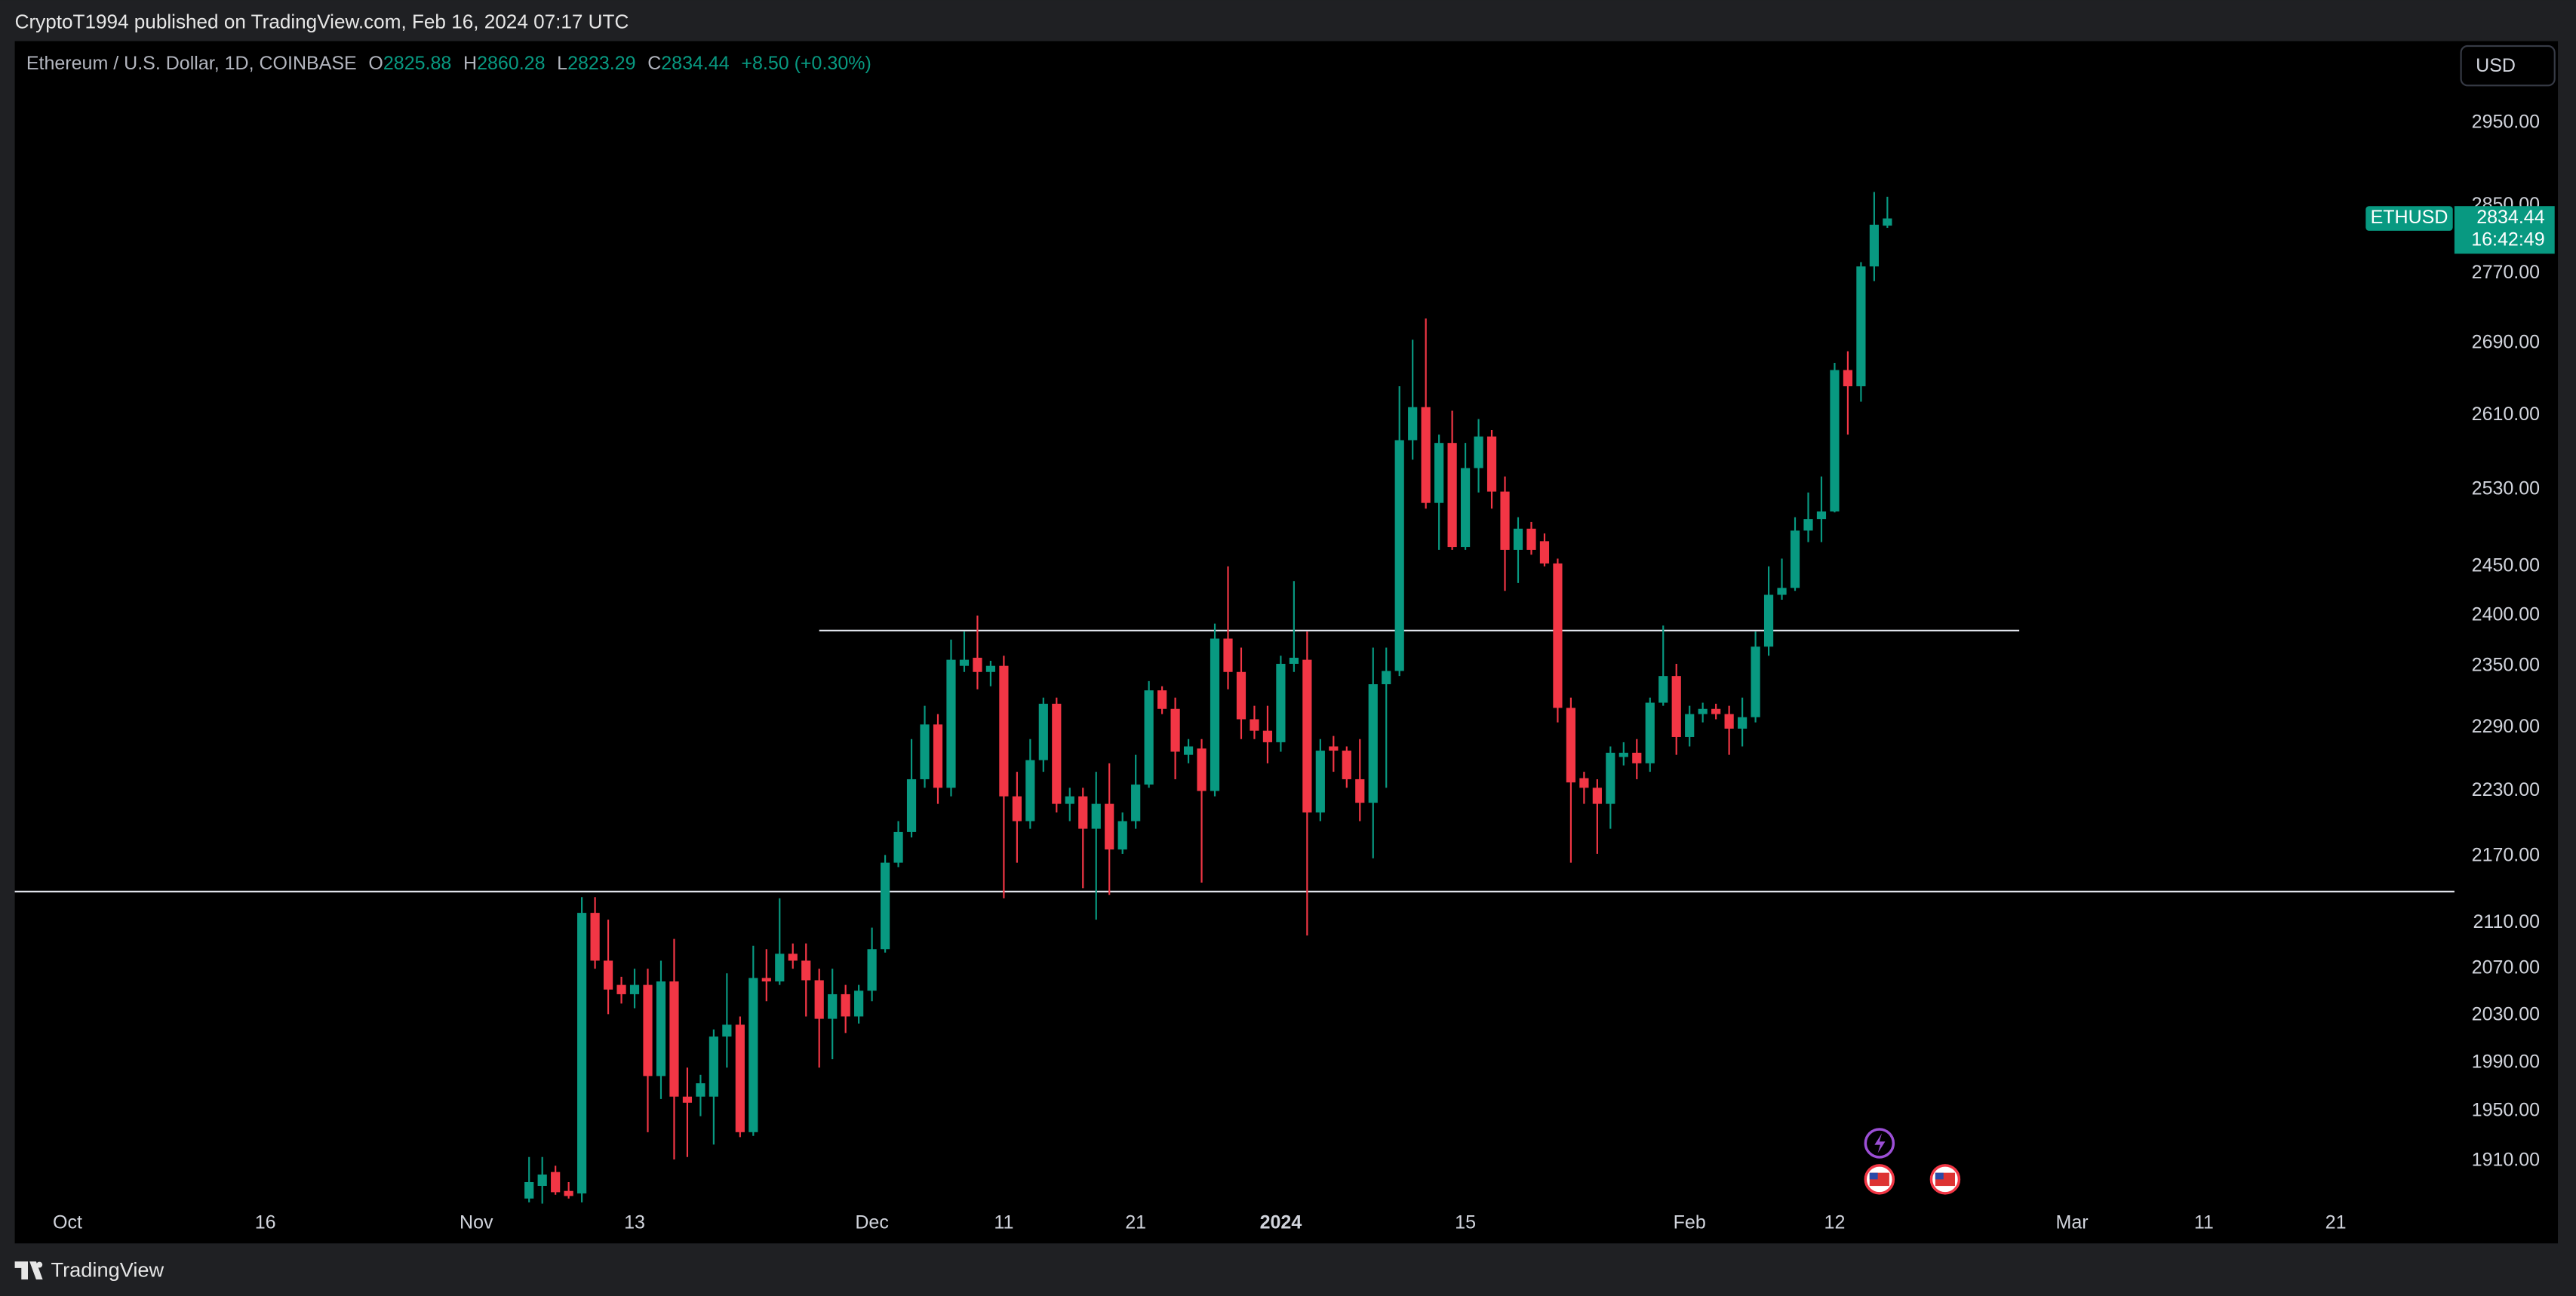 The height and width of the screenshot is (1296, 2576). I want to click on change-value: +8.50 (+0.30%), so click(806, 63).